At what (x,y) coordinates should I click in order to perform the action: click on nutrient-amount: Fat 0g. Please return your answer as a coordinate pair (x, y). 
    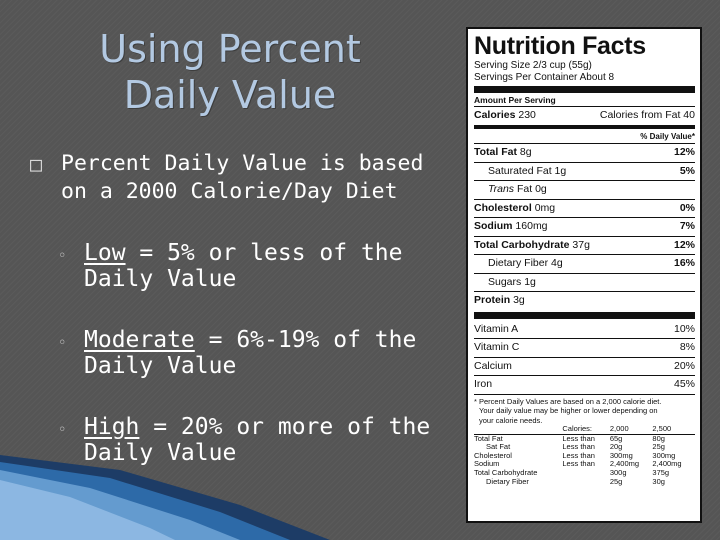
    Looking at the image, I should click on (531, 189).